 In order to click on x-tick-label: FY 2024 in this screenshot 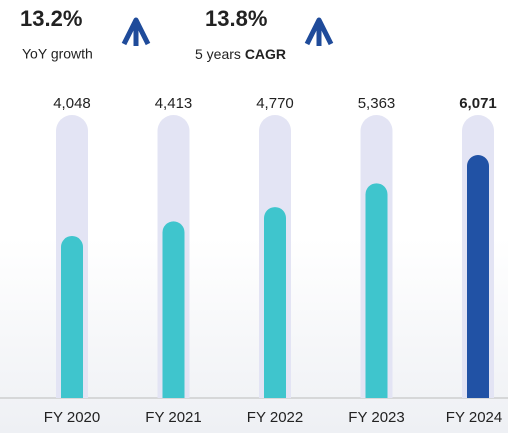, I will do `click(474, 417)`.